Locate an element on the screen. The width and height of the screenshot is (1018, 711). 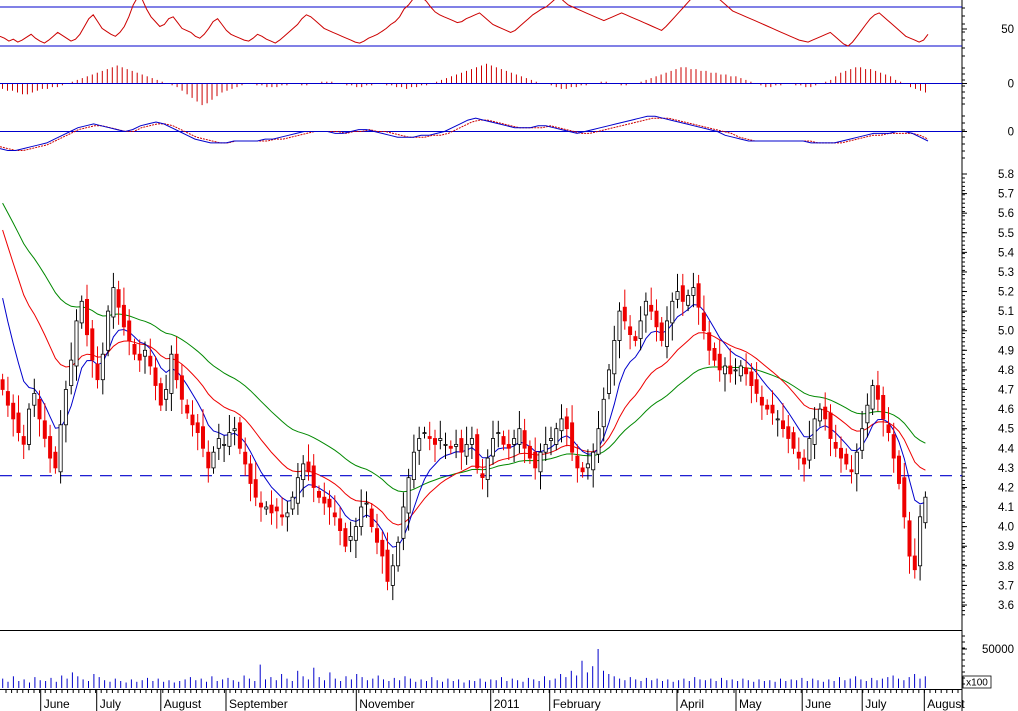
rsi-line is located at coordinates (464, 23).